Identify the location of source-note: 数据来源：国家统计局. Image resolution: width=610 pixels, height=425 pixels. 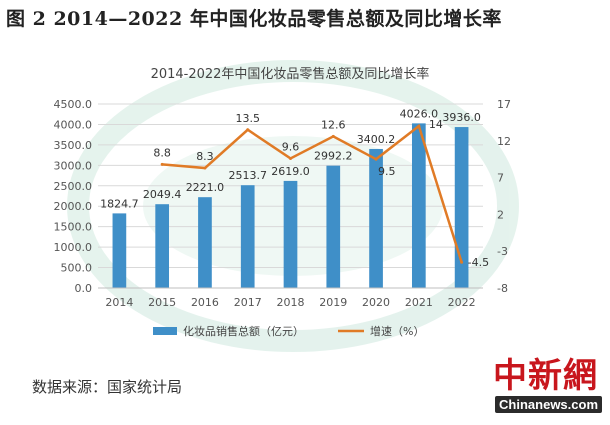
(107, 387).